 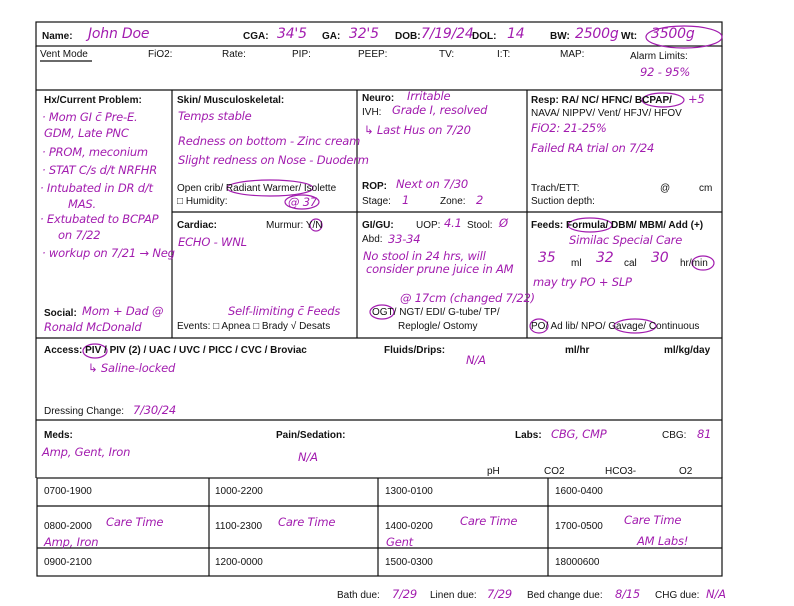 I want to click on schedule-box, so click(x=379, y=527).